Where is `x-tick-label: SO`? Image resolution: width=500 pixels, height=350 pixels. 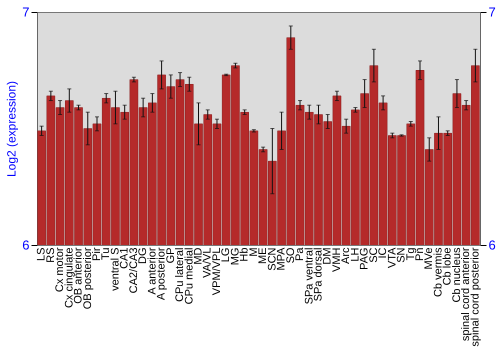 x-tick-label: SO is located at coordinates (290, 255).